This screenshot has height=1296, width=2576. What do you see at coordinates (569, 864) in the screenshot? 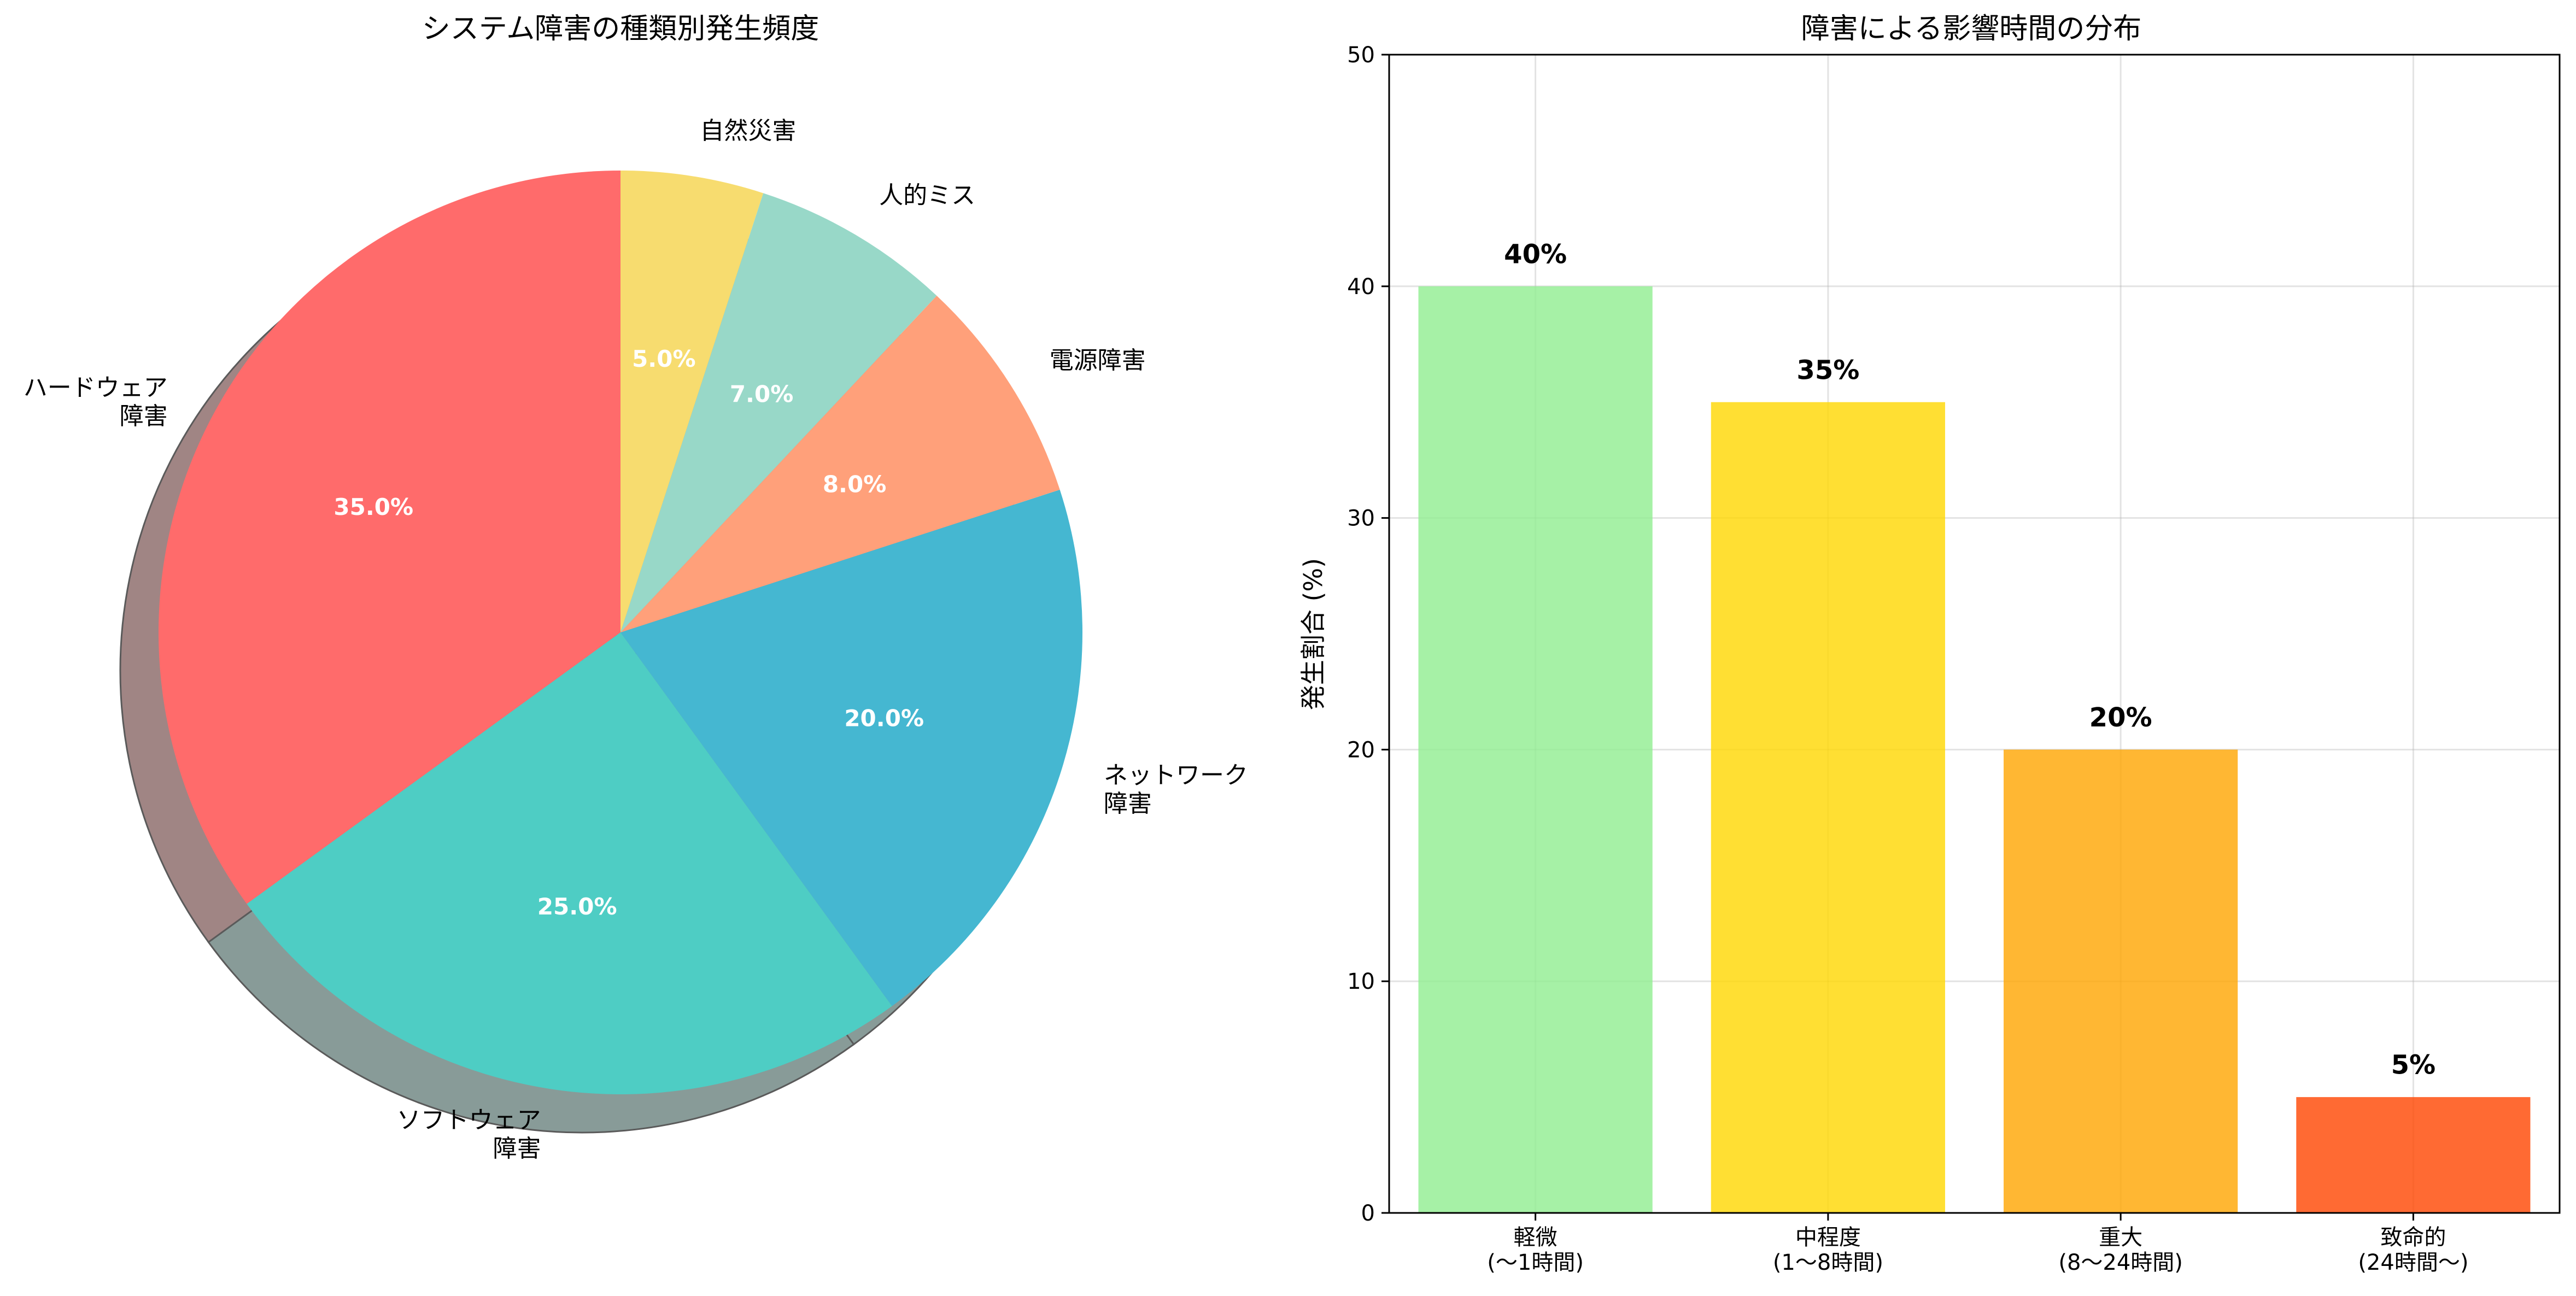
I see `pie-slice-ソフトウェア障害` at bounding box center [569, 864].